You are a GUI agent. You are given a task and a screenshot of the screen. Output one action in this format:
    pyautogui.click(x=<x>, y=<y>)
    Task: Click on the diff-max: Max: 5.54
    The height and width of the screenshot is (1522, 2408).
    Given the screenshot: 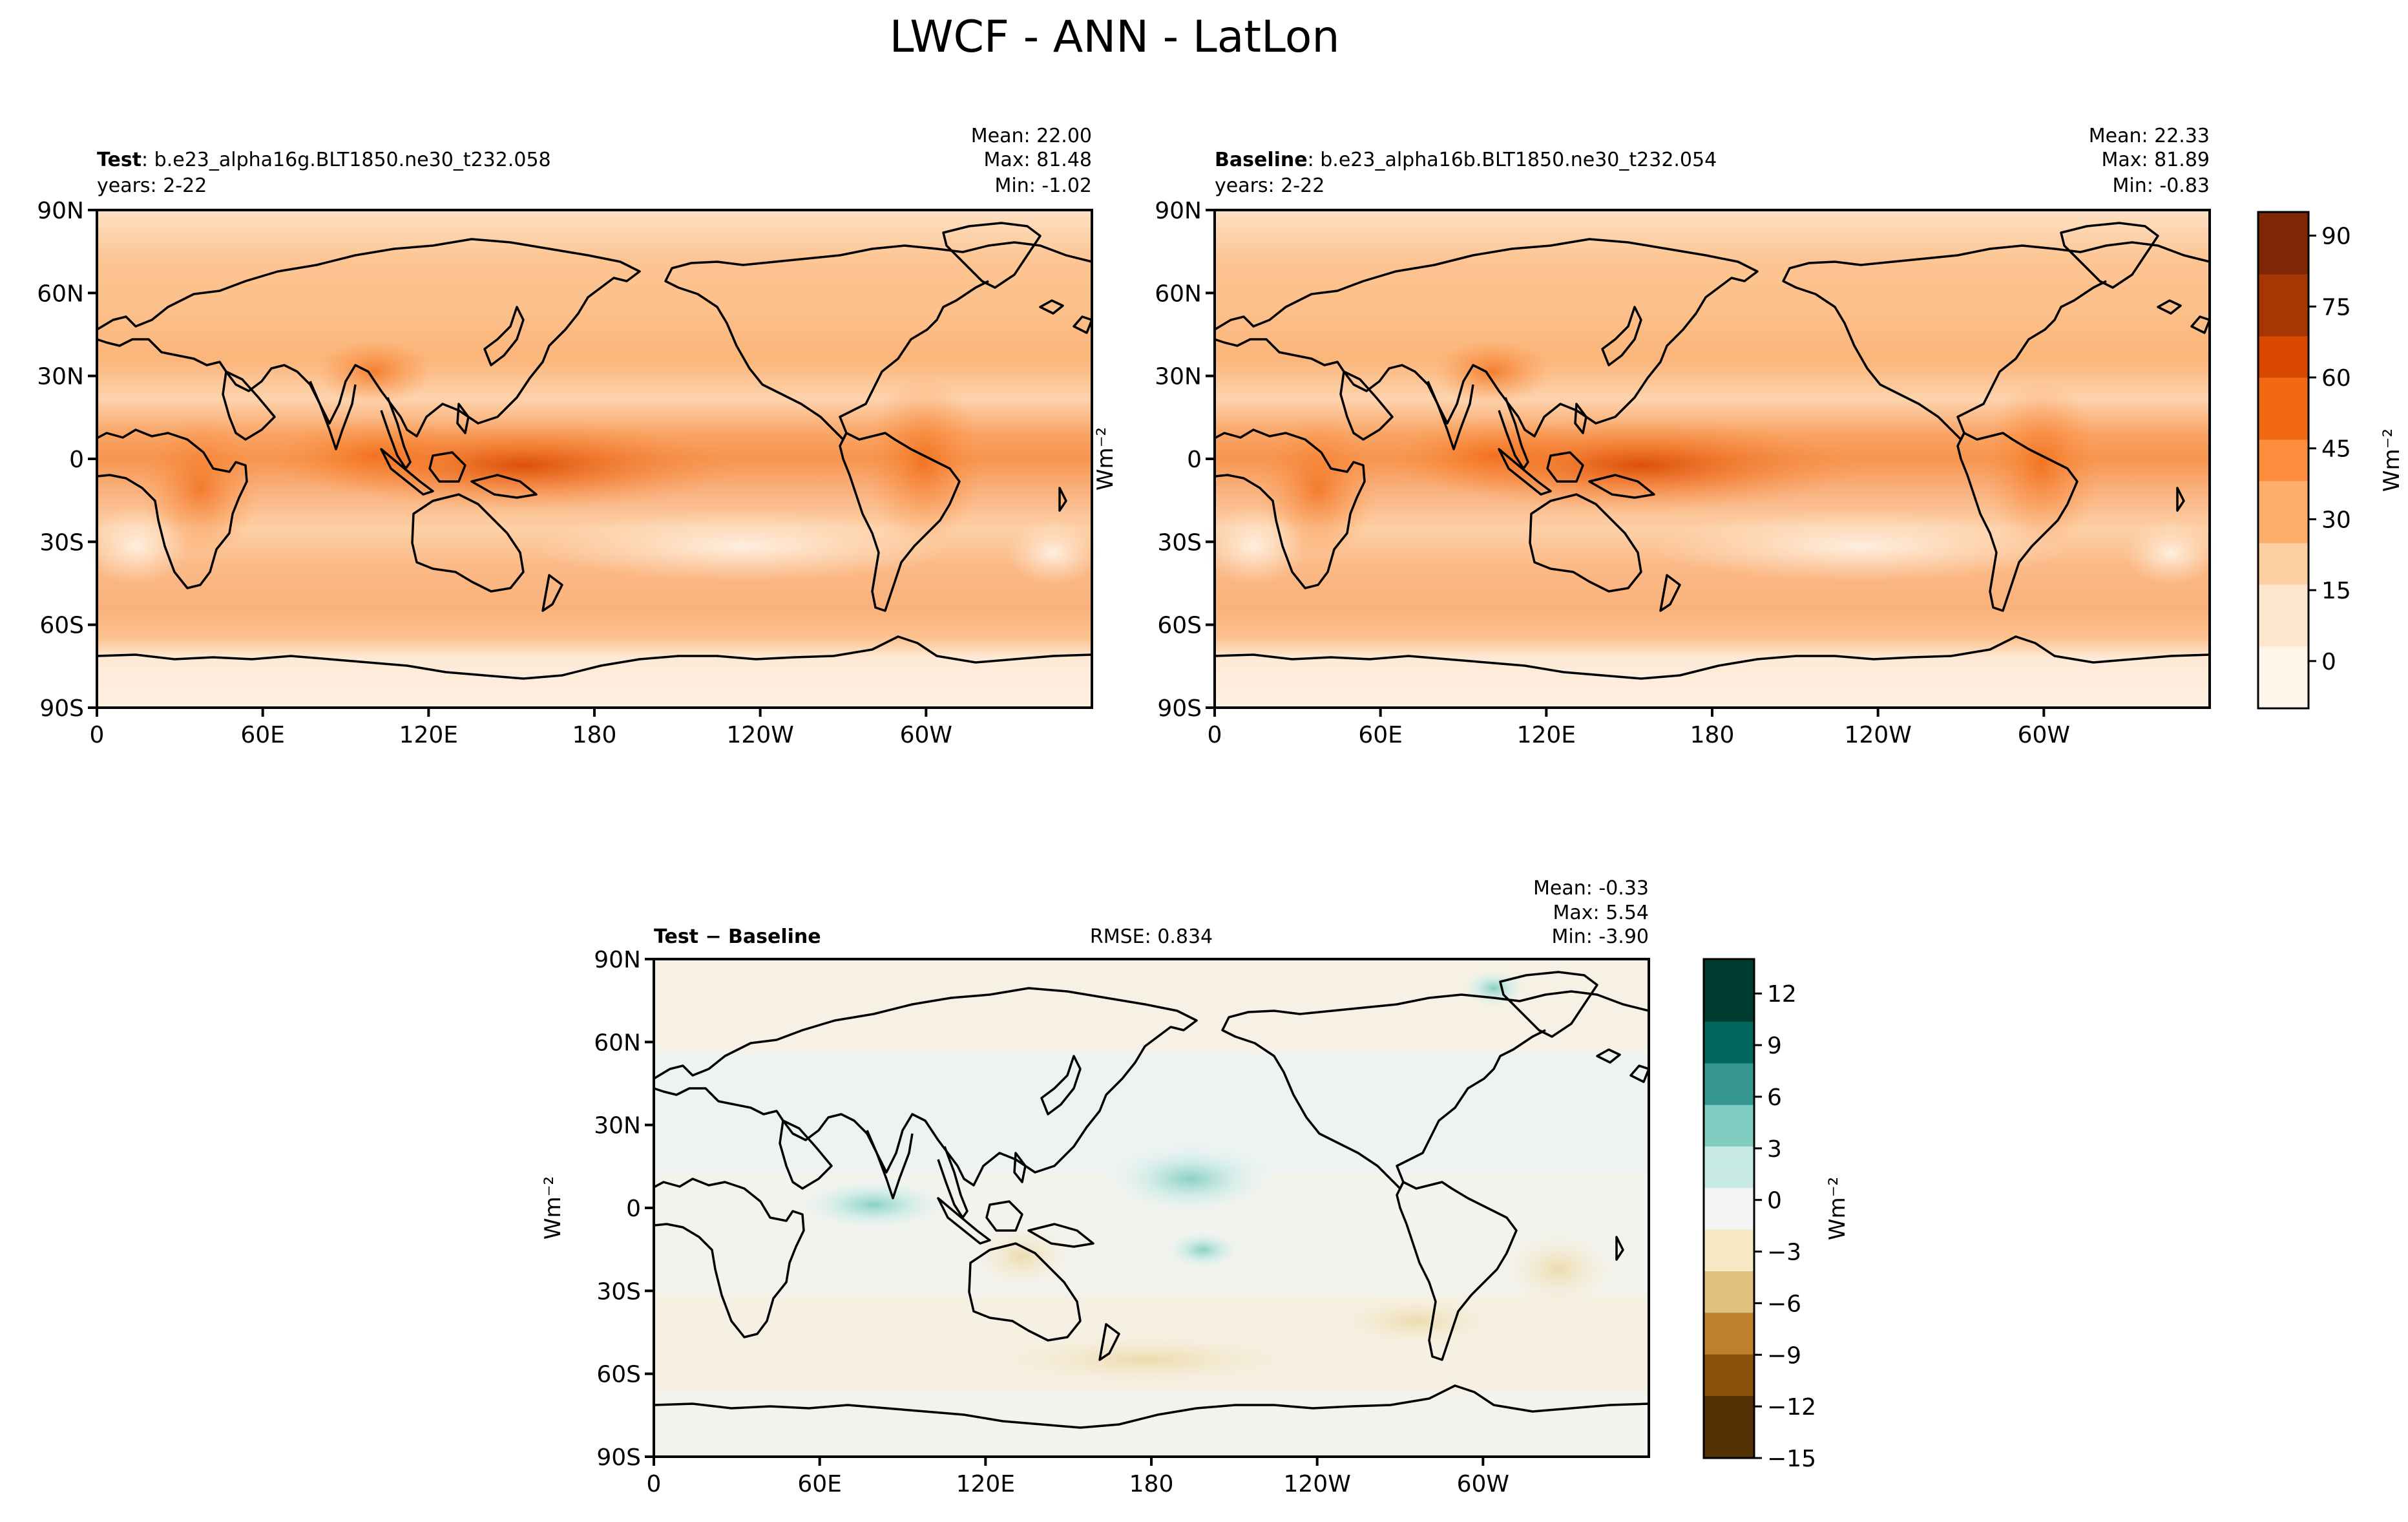 What is the action you would take?
    pyautogui.click(x=1601, y=913)
    